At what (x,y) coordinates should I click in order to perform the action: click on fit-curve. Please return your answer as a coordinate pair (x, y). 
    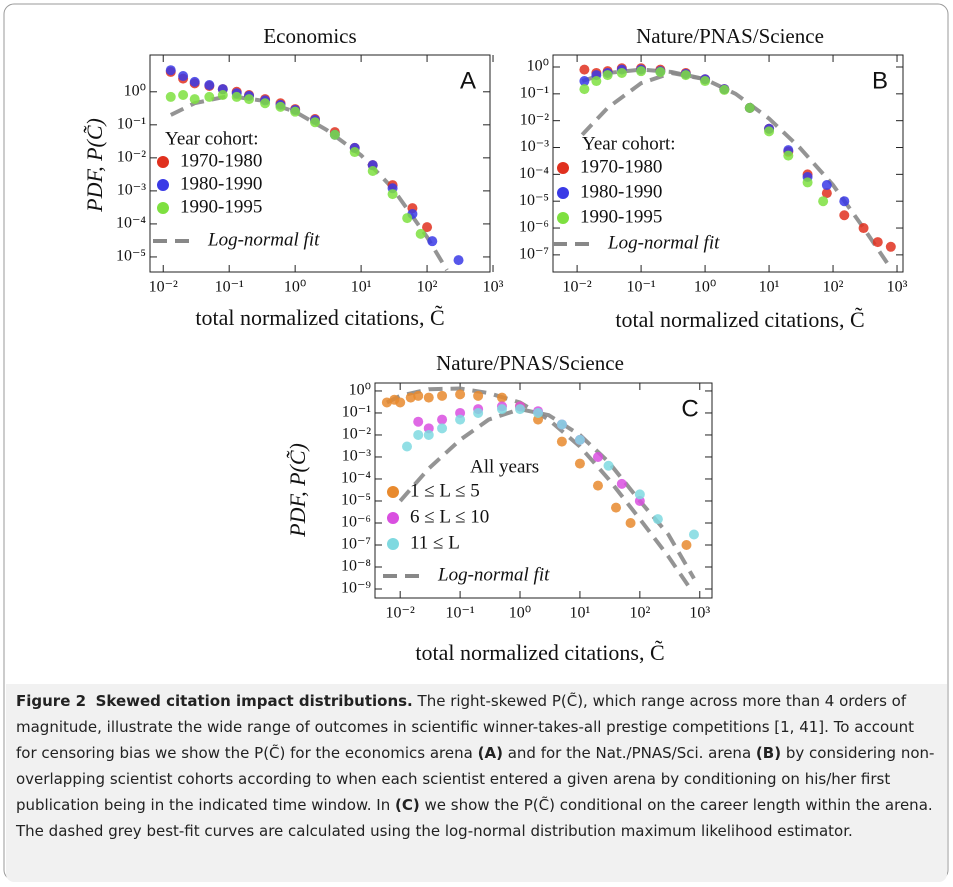
    Looking at the image, I should click on (547, 493).